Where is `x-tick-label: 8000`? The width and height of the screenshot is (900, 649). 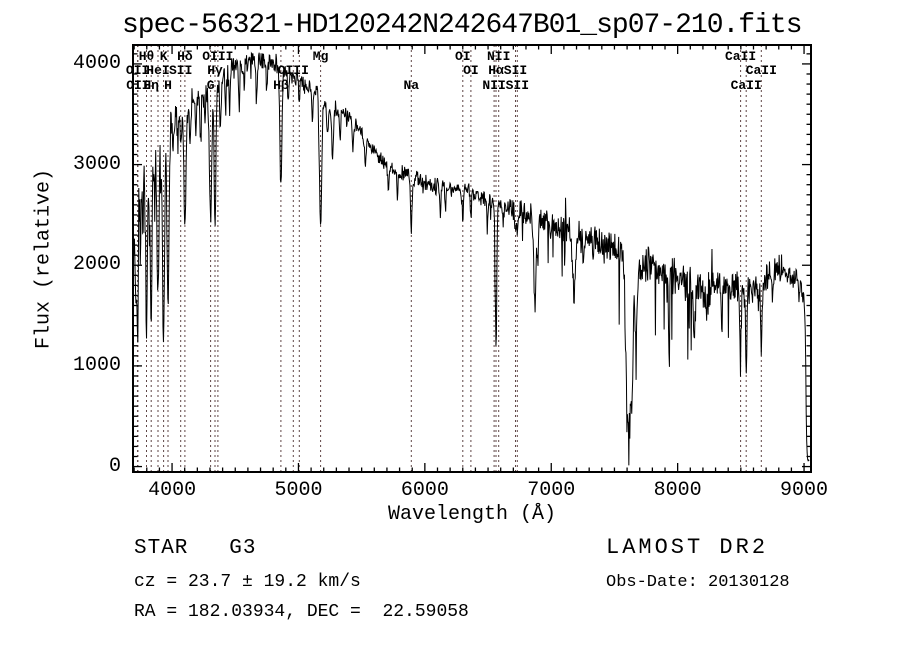
x-tick-label: 8000 is located at coordinates (677, 490).